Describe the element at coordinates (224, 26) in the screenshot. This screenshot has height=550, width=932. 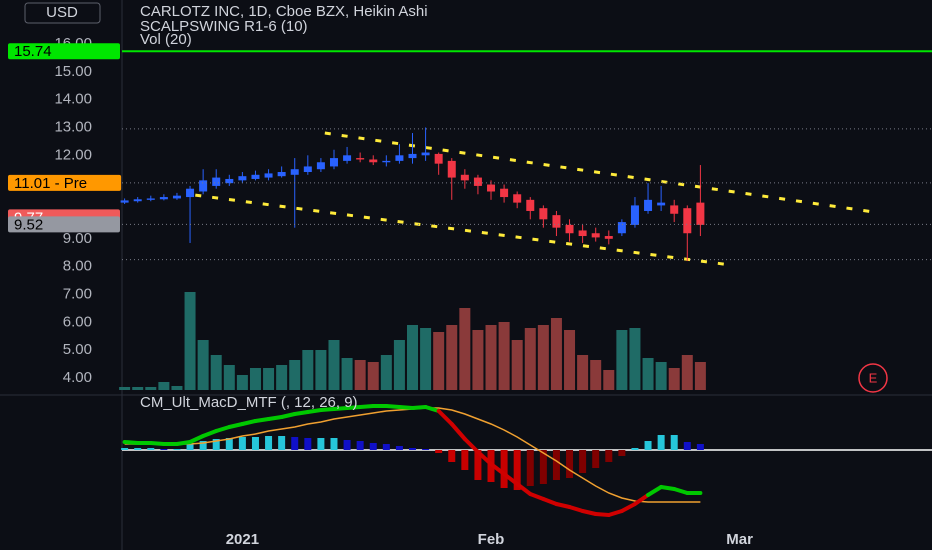
I see `indicator-title: SCALPSWING R1-6 (10)` at that location.